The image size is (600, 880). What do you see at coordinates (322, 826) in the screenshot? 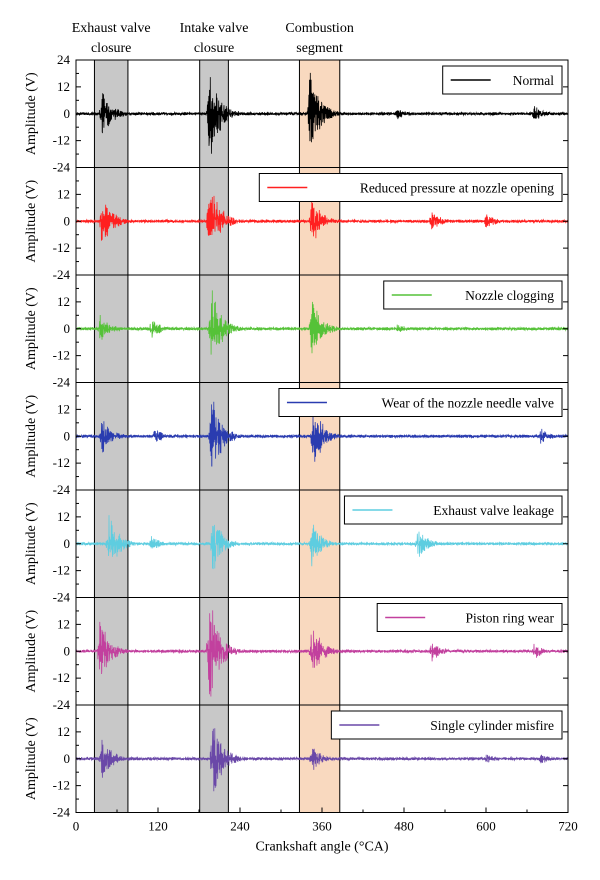
I see `x-tick-label: 360` at bounding box center [322, 826].